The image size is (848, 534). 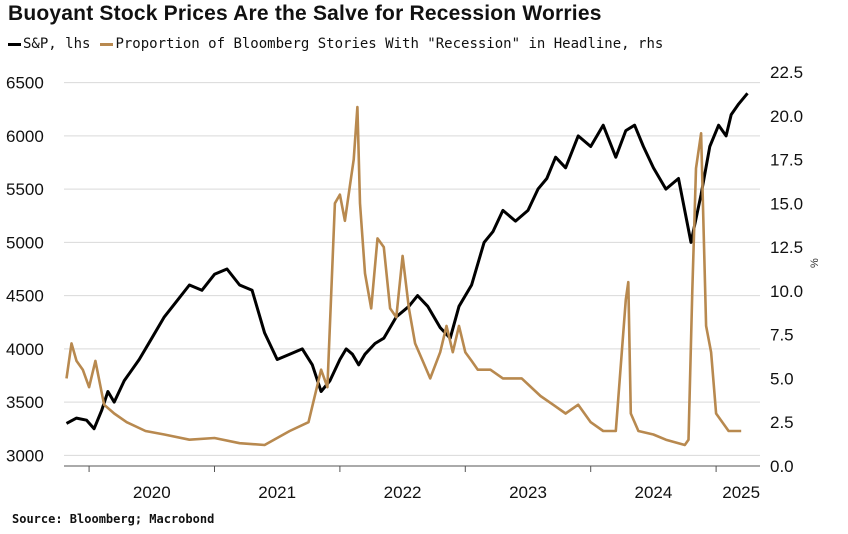 What do you see at coordinates (113, 519) in the screenshot?
I see `source-note: Source: Bloomberg; Macrobond` at bounding box center [113, 519].